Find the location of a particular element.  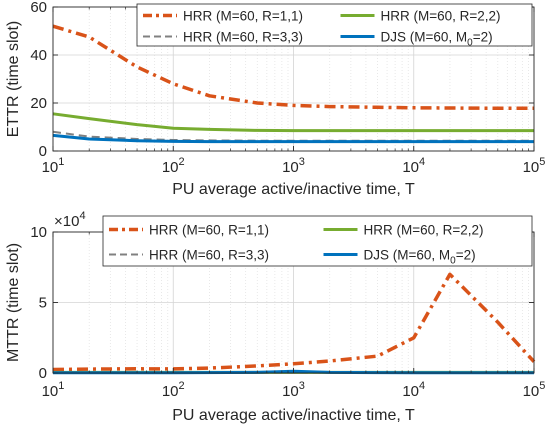

y-axis-label: MTTR (time slot) is located at coordinates (13, 302).